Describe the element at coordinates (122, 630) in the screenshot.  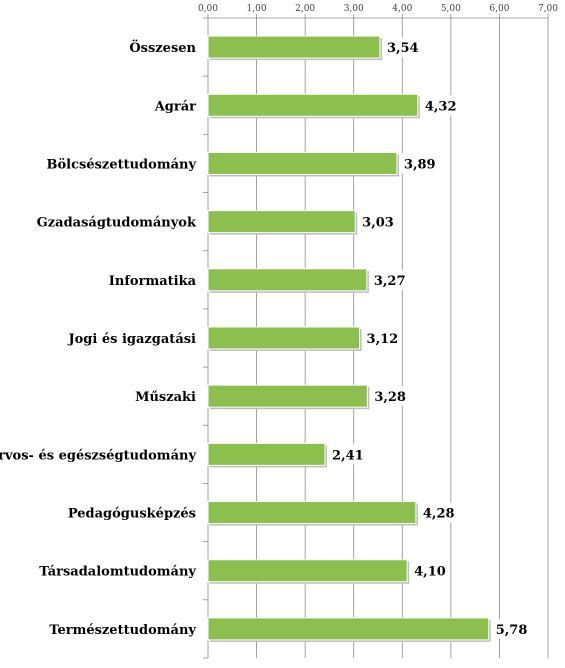
I see `category-label: Természettudomány` at that location.